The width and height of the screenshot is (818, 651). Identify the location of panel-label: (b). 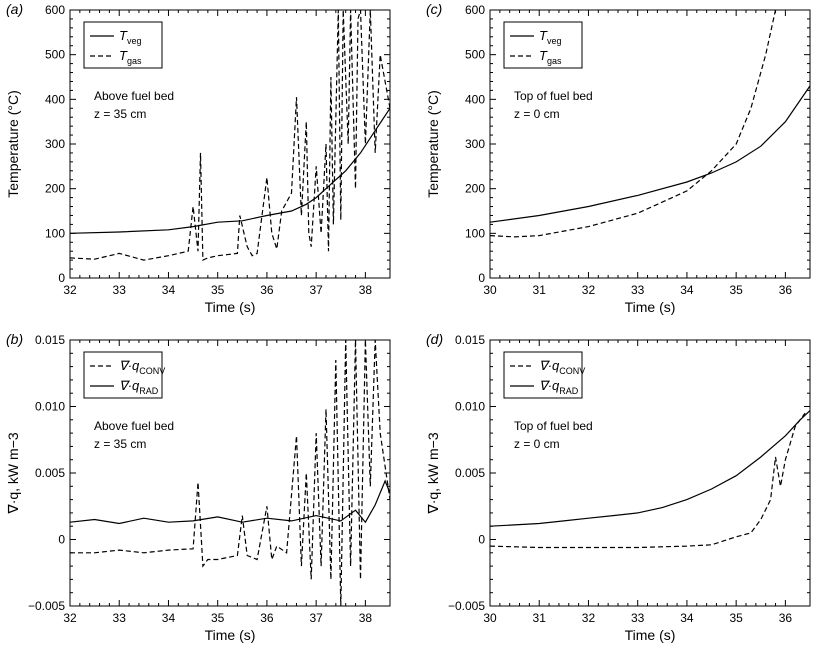
(14, 339).